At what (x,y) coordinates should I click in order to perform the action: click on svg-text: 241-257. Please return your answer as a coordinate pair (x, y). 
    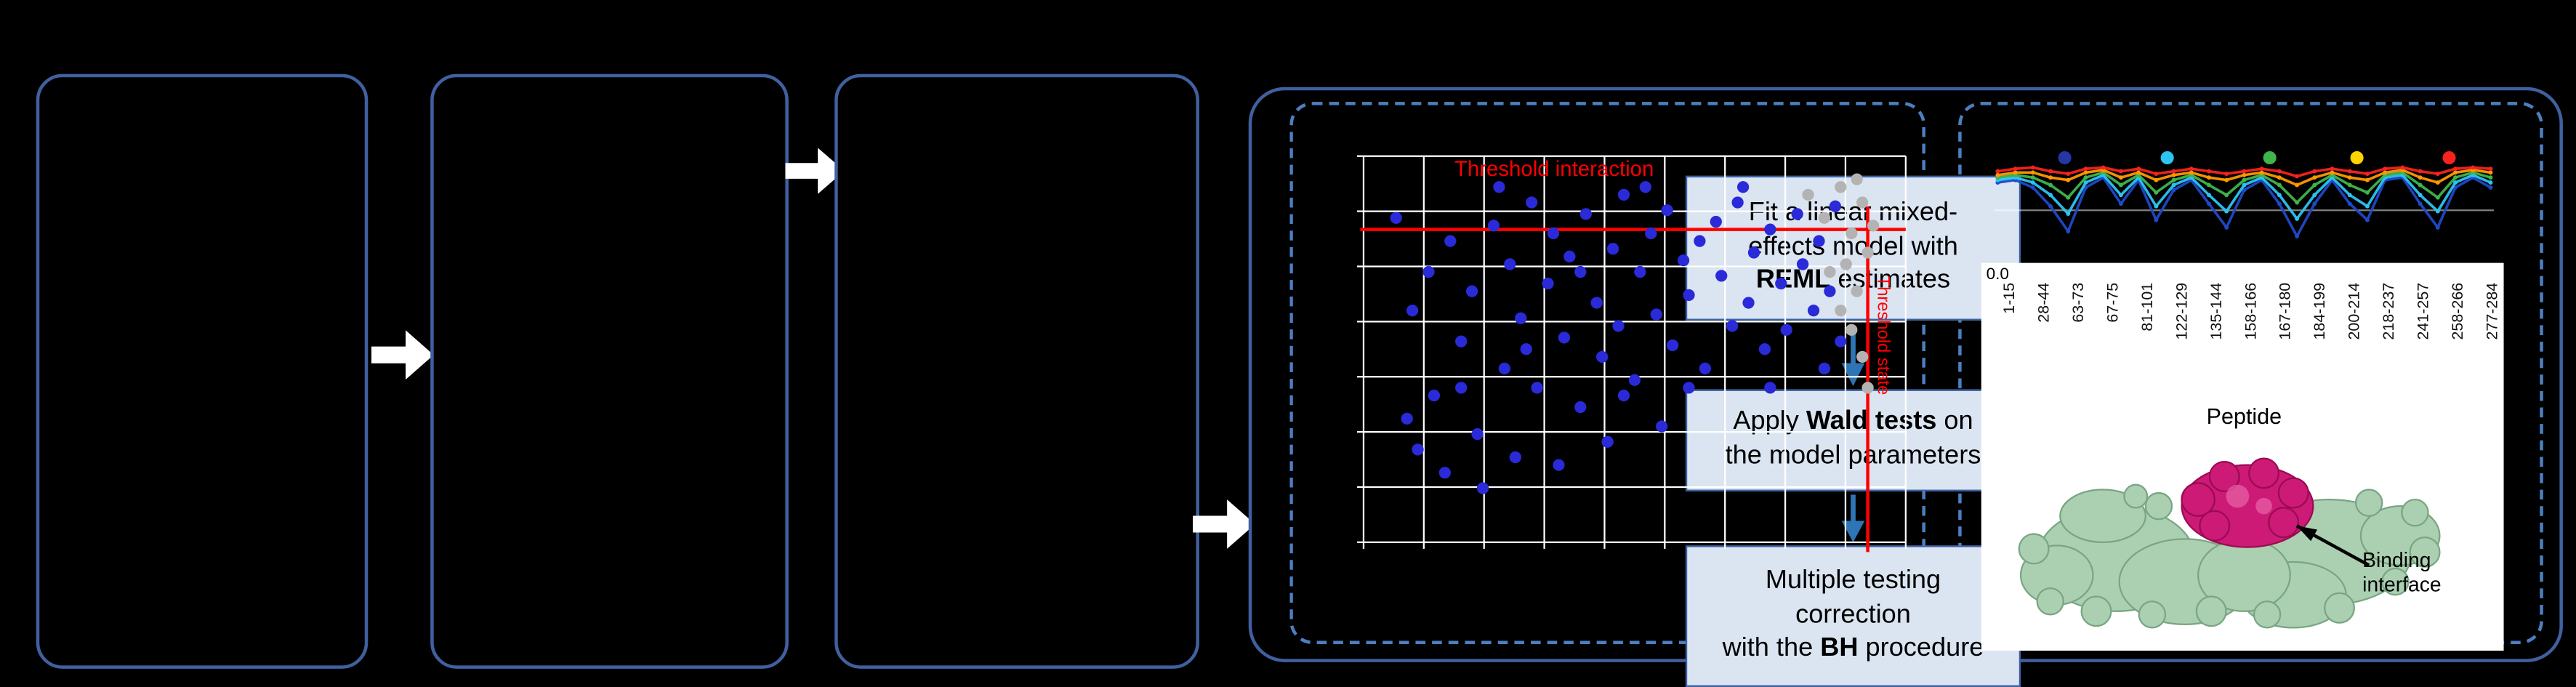
    Looking at the image, I should click on (2423, 311).